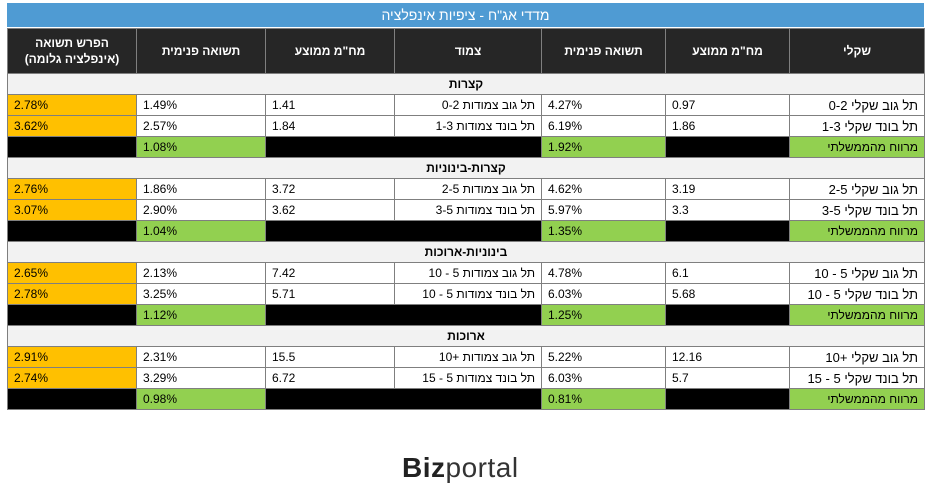 The width and height of the screenshot is (939, 500). What do you see at coordinates (857, 378) in the screenshot?
I see `shekel-index-cell: תל בונד שקלי 5 - 15` at bounding box center [857, 378].